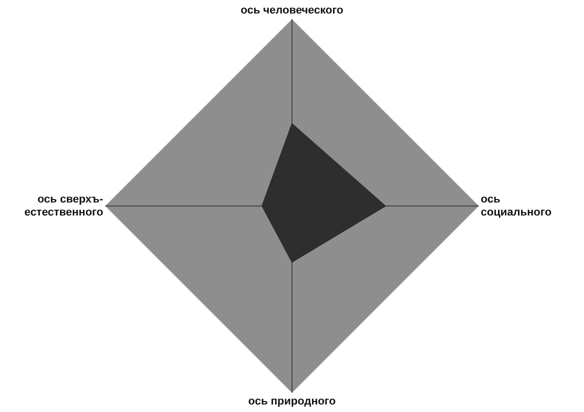 The height and width of the screenshot is (412, 584). What do you see at coordinates (292, 10) in the screenshot?
I see `spoke-label: ось человеческого` at bounding box center [292, 10].